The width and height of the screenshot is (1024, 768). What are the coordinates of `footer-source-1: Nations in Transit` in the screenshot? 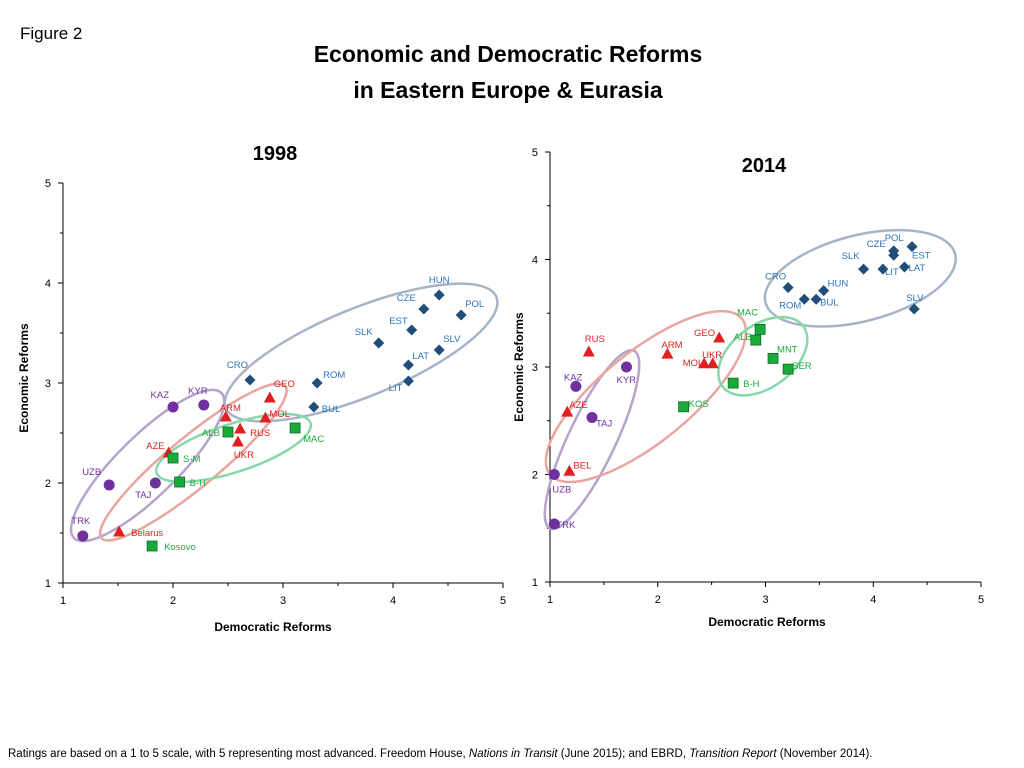 It's located at (513, 754).